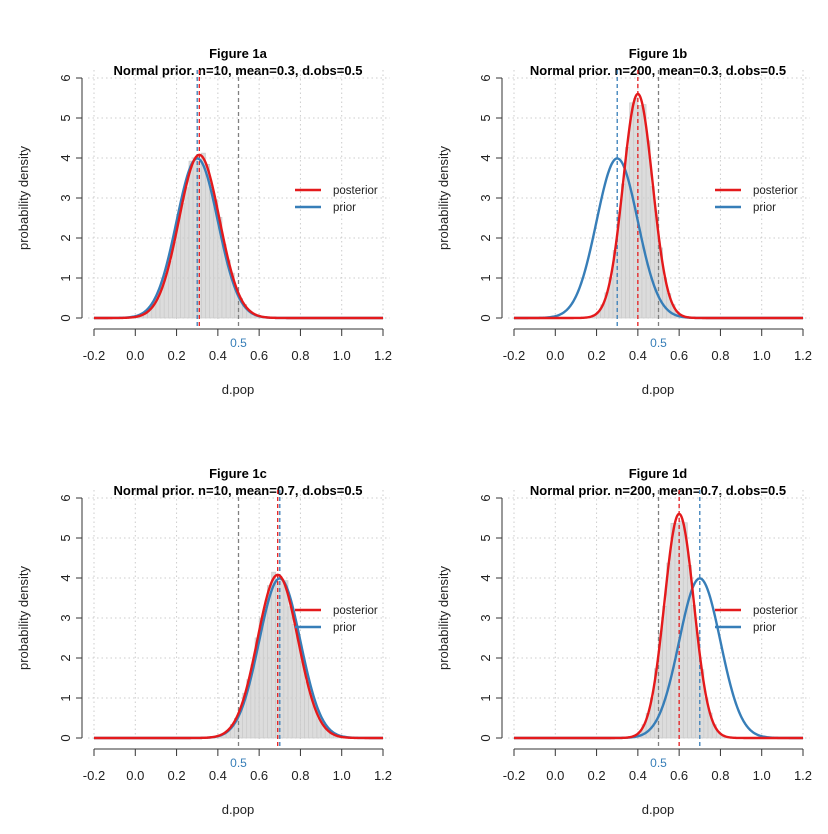 Image resolution: width=828 pixels, height=834 pixels. What do you see at coordinates (638, 208) in the screenshot?
I see `histogram` at bounding box center [638, 208].